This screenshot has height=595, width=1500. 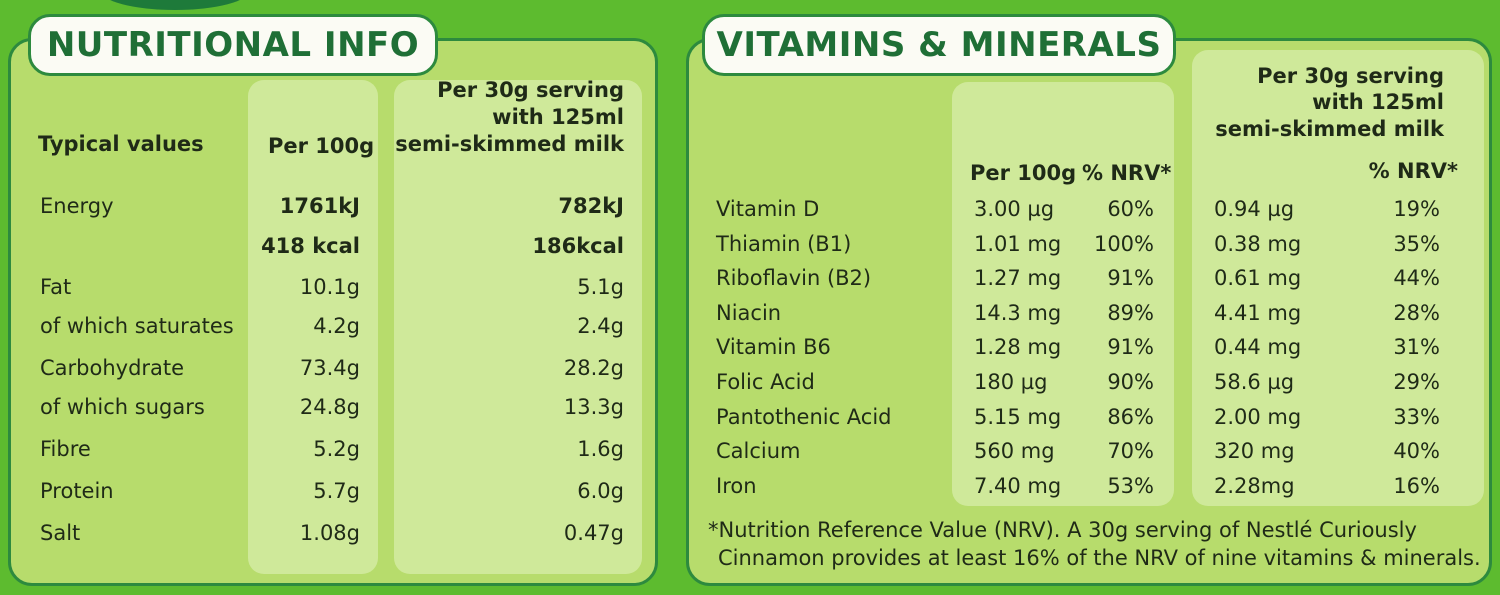 What do you see at coordinates (784, 244) in the screenshot?
I see `vitamin-row-name: Thiamin (B1)` at bounding box center [784, 244].